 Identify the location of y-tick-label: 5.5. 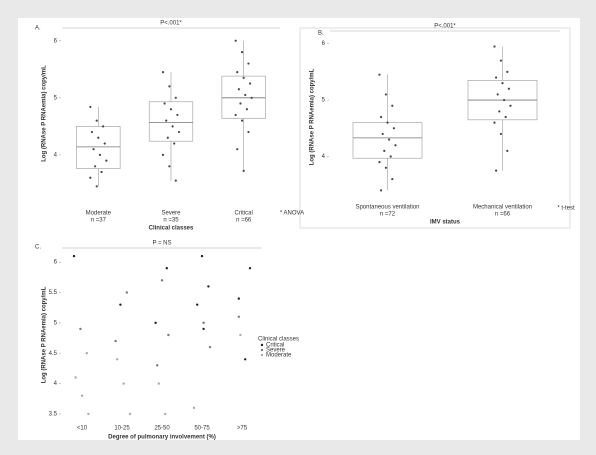
(53, 293).